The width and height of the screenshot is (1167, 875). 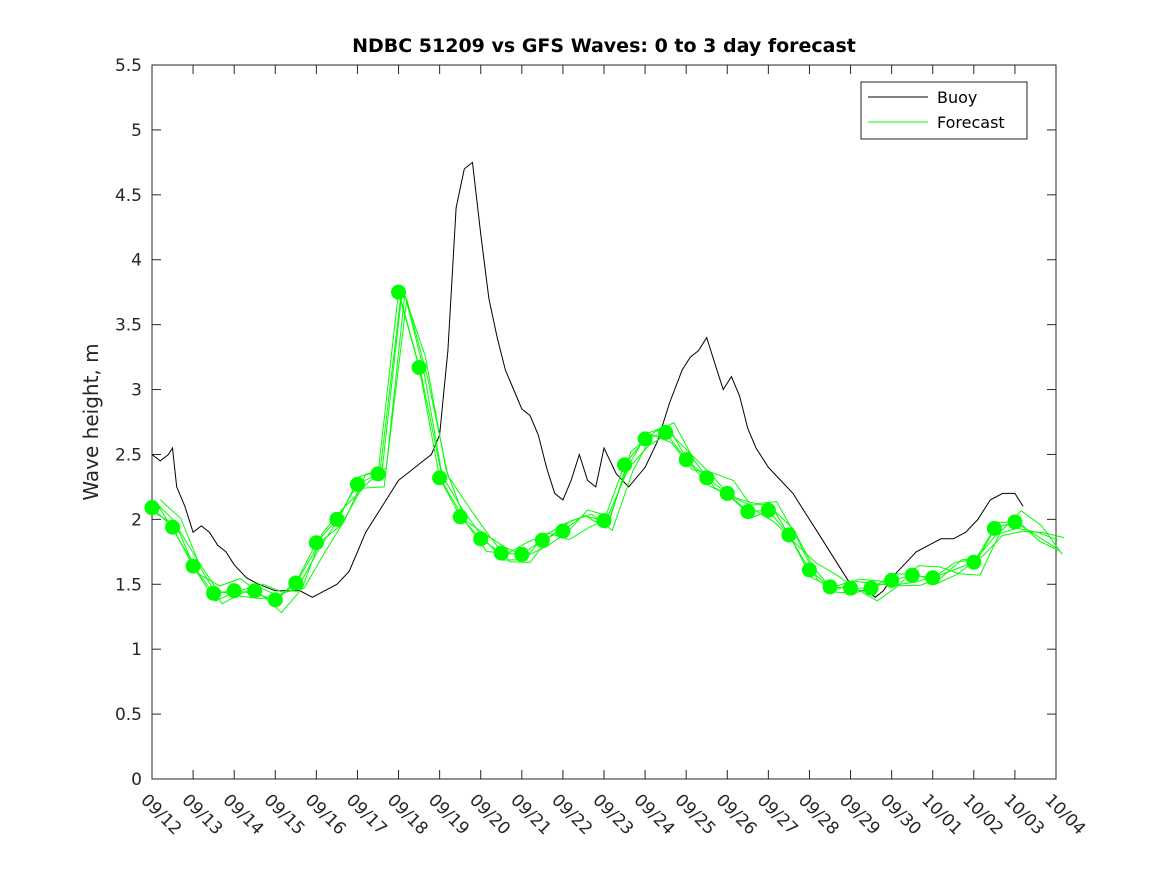 I want to click on y-tick-label: 4.5, so click(x=128, y=196).